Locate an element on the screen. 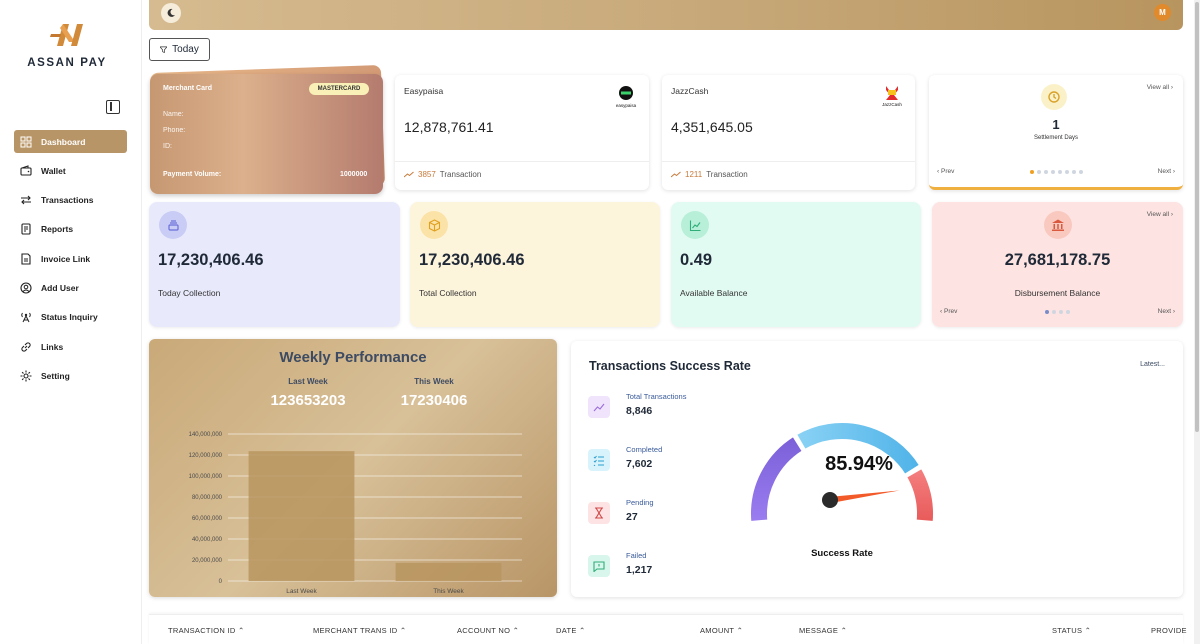 The height and width of the screenshot is (644, 1200). last-week-summary: Last Week 123653203 is located at coordinates (308, 393).